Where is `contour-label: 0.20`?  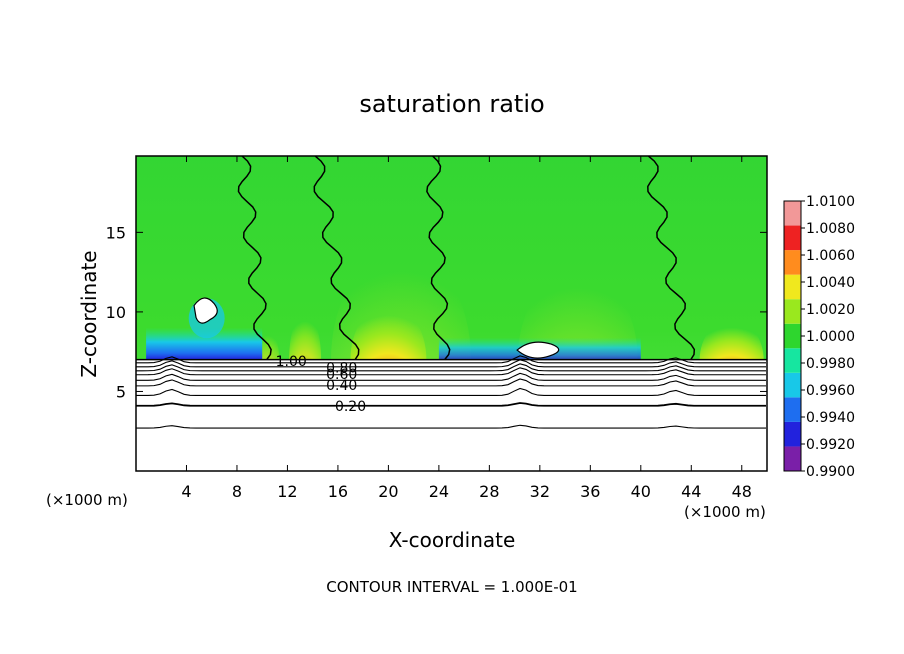
contour-label: 0.20 is located at coordinates (350, 407).